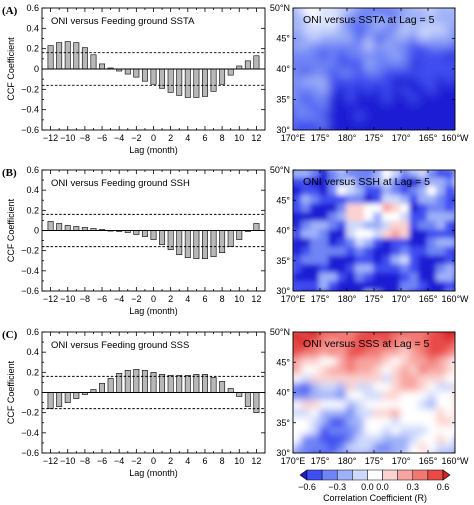 This screenshot has width=474, height=505. I want to click on colorbar-segment, so click(360, 475).